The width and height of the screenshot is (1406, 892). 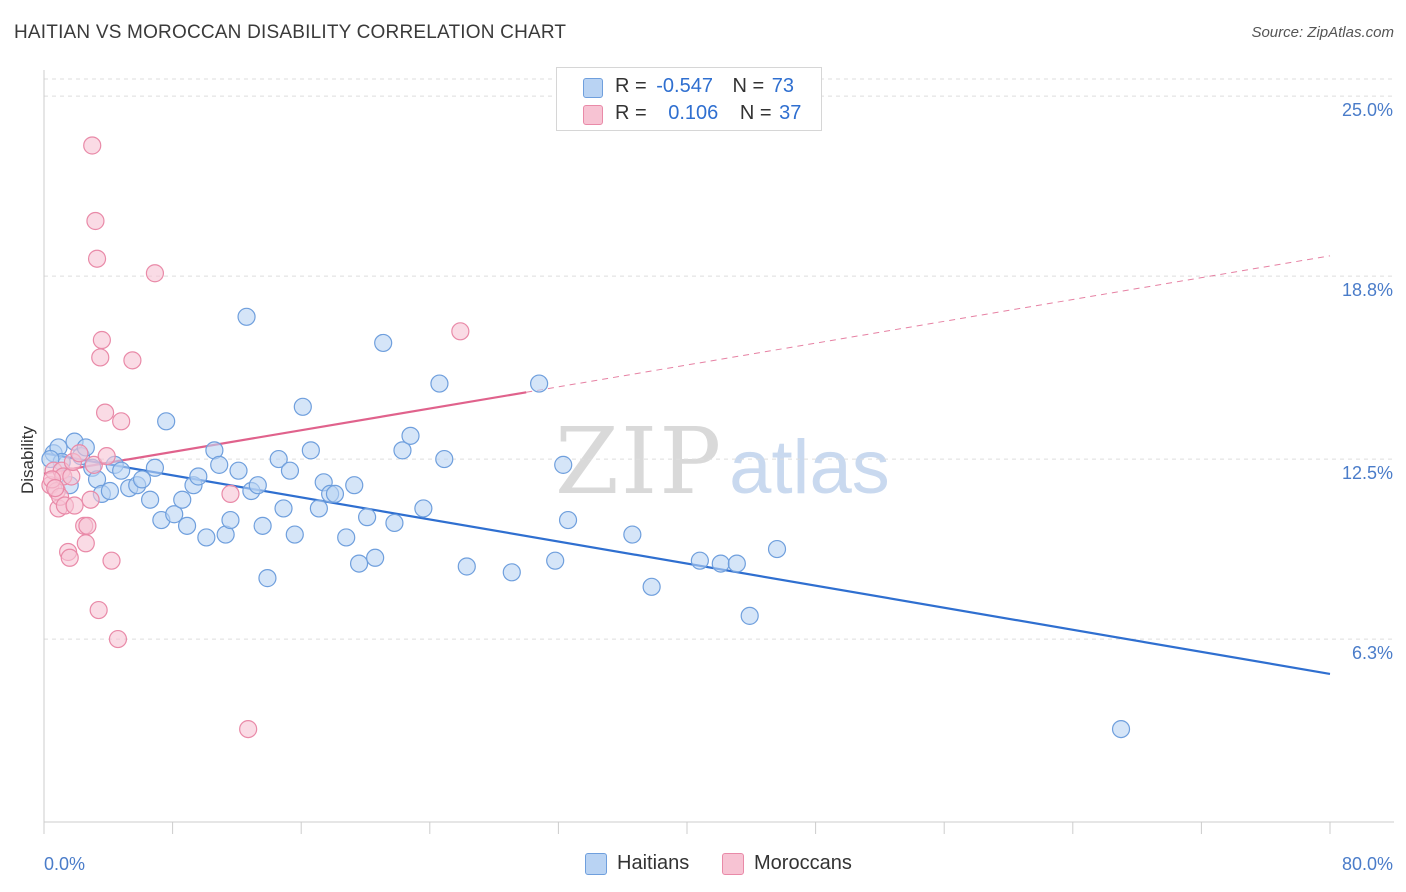 What do you see at coordinates (596, 864) in the screenshot?
I see `bottom-legend-swatch-haitians` at bounding box center [596, 864].